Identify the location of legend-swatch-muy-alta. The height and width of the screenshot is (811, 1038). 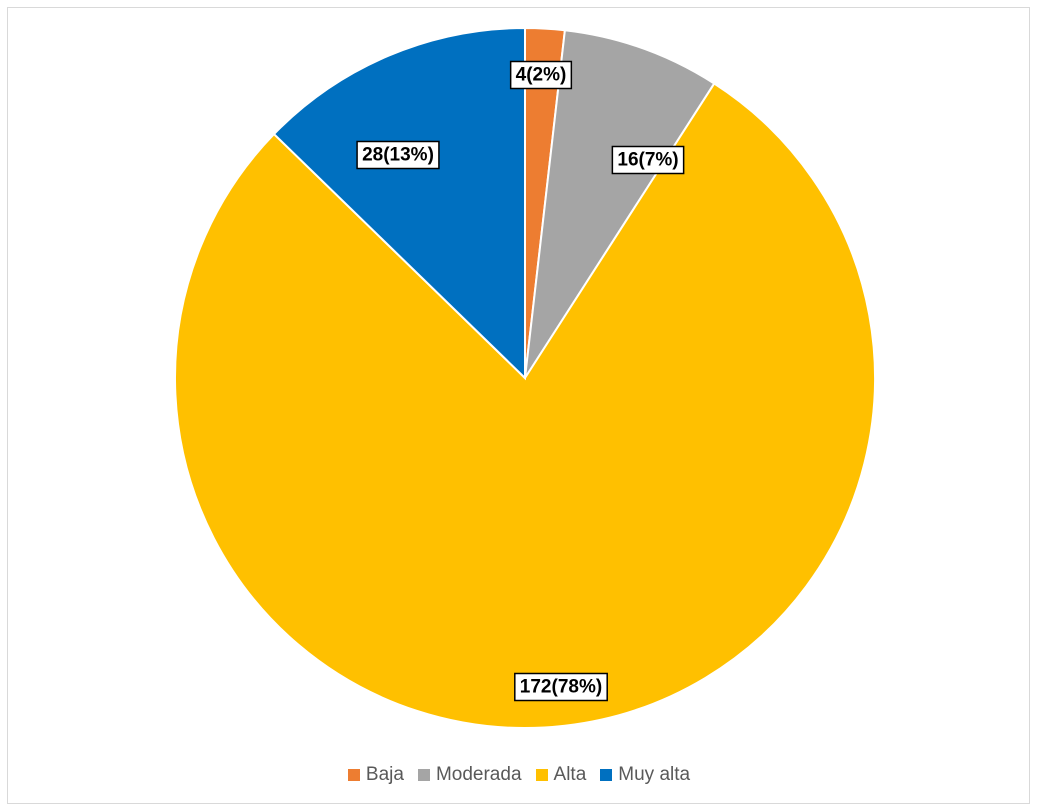
(606, 775).